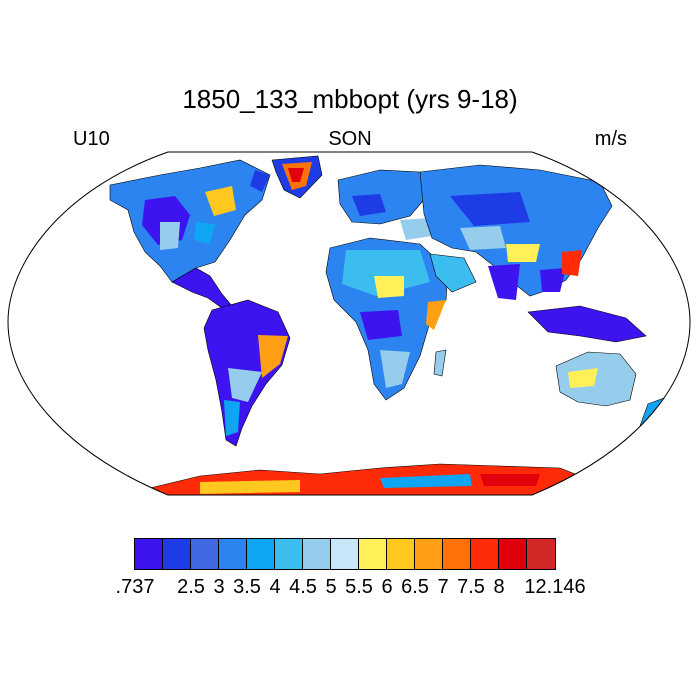  I want to click on madagascar-landmass, so click(440, 363).